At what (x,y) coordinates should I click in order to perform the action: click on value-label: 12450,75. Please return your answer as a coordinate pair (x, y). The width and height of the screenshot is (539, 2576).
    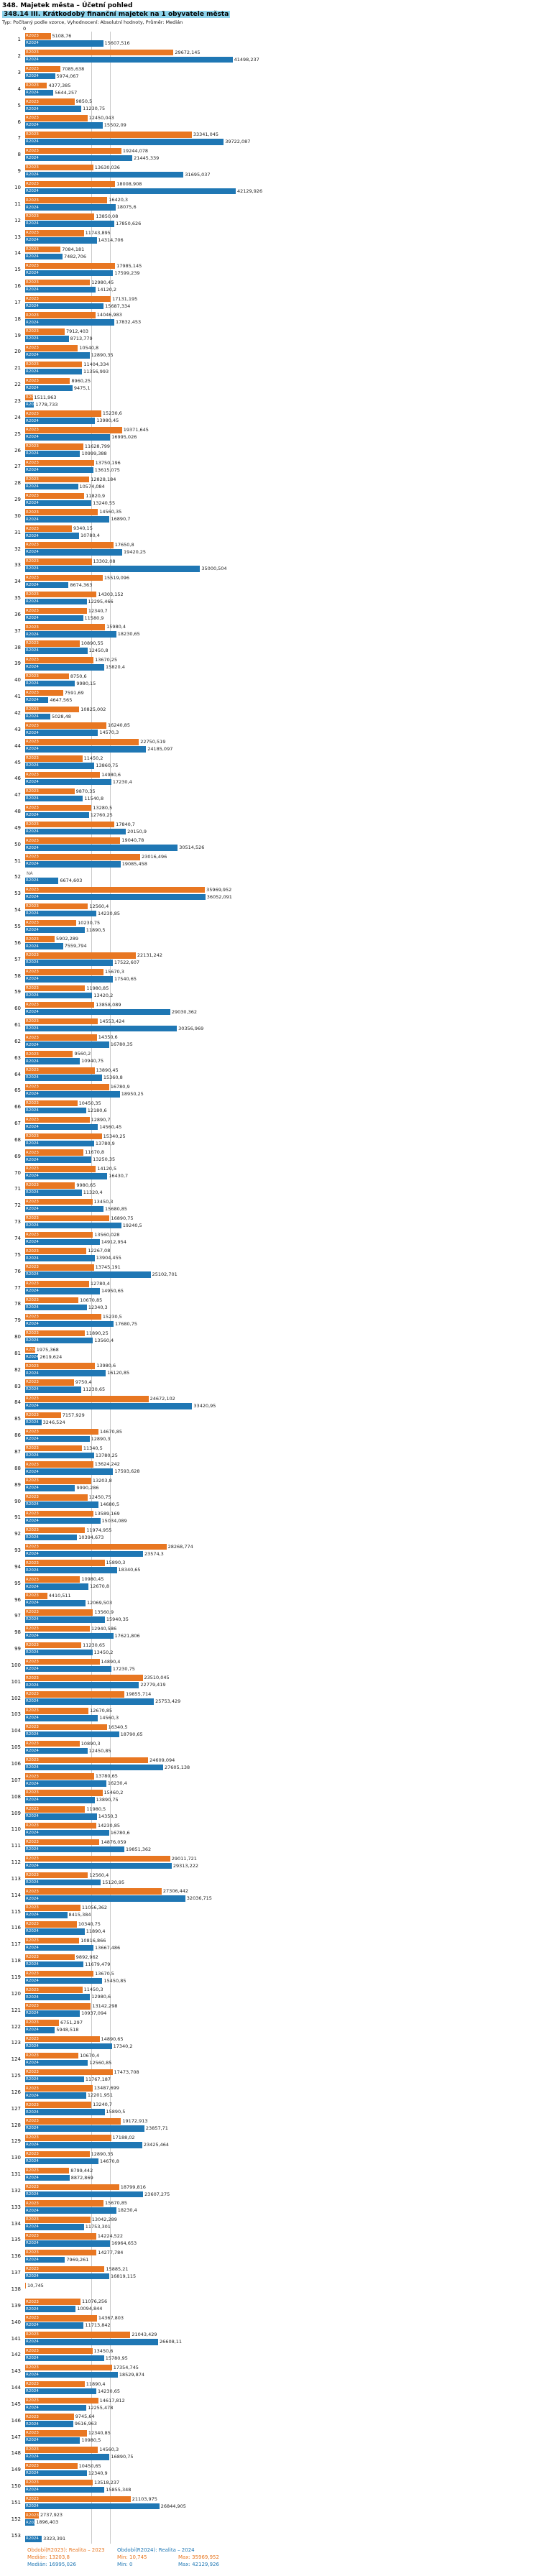
    Looking at the image, I should click on (99, 1497).